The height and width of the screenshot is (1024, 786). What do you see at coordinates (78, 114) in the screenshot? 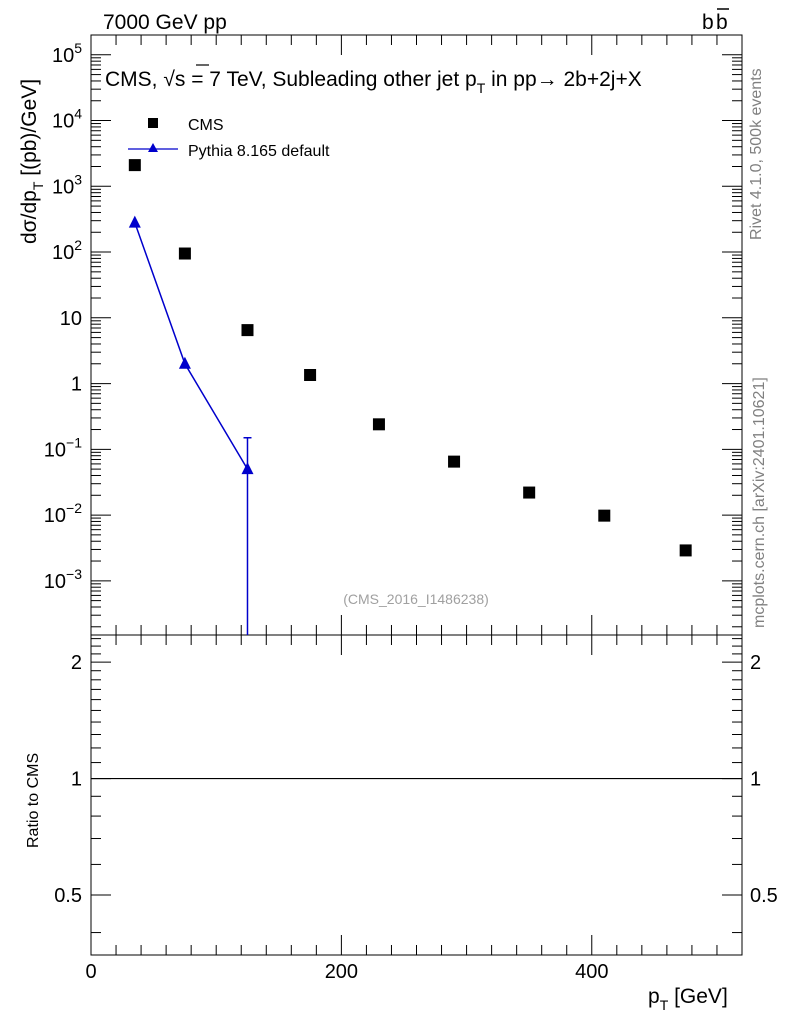
I see `y-tick-exp: 4` at bounding box center [78, 114].